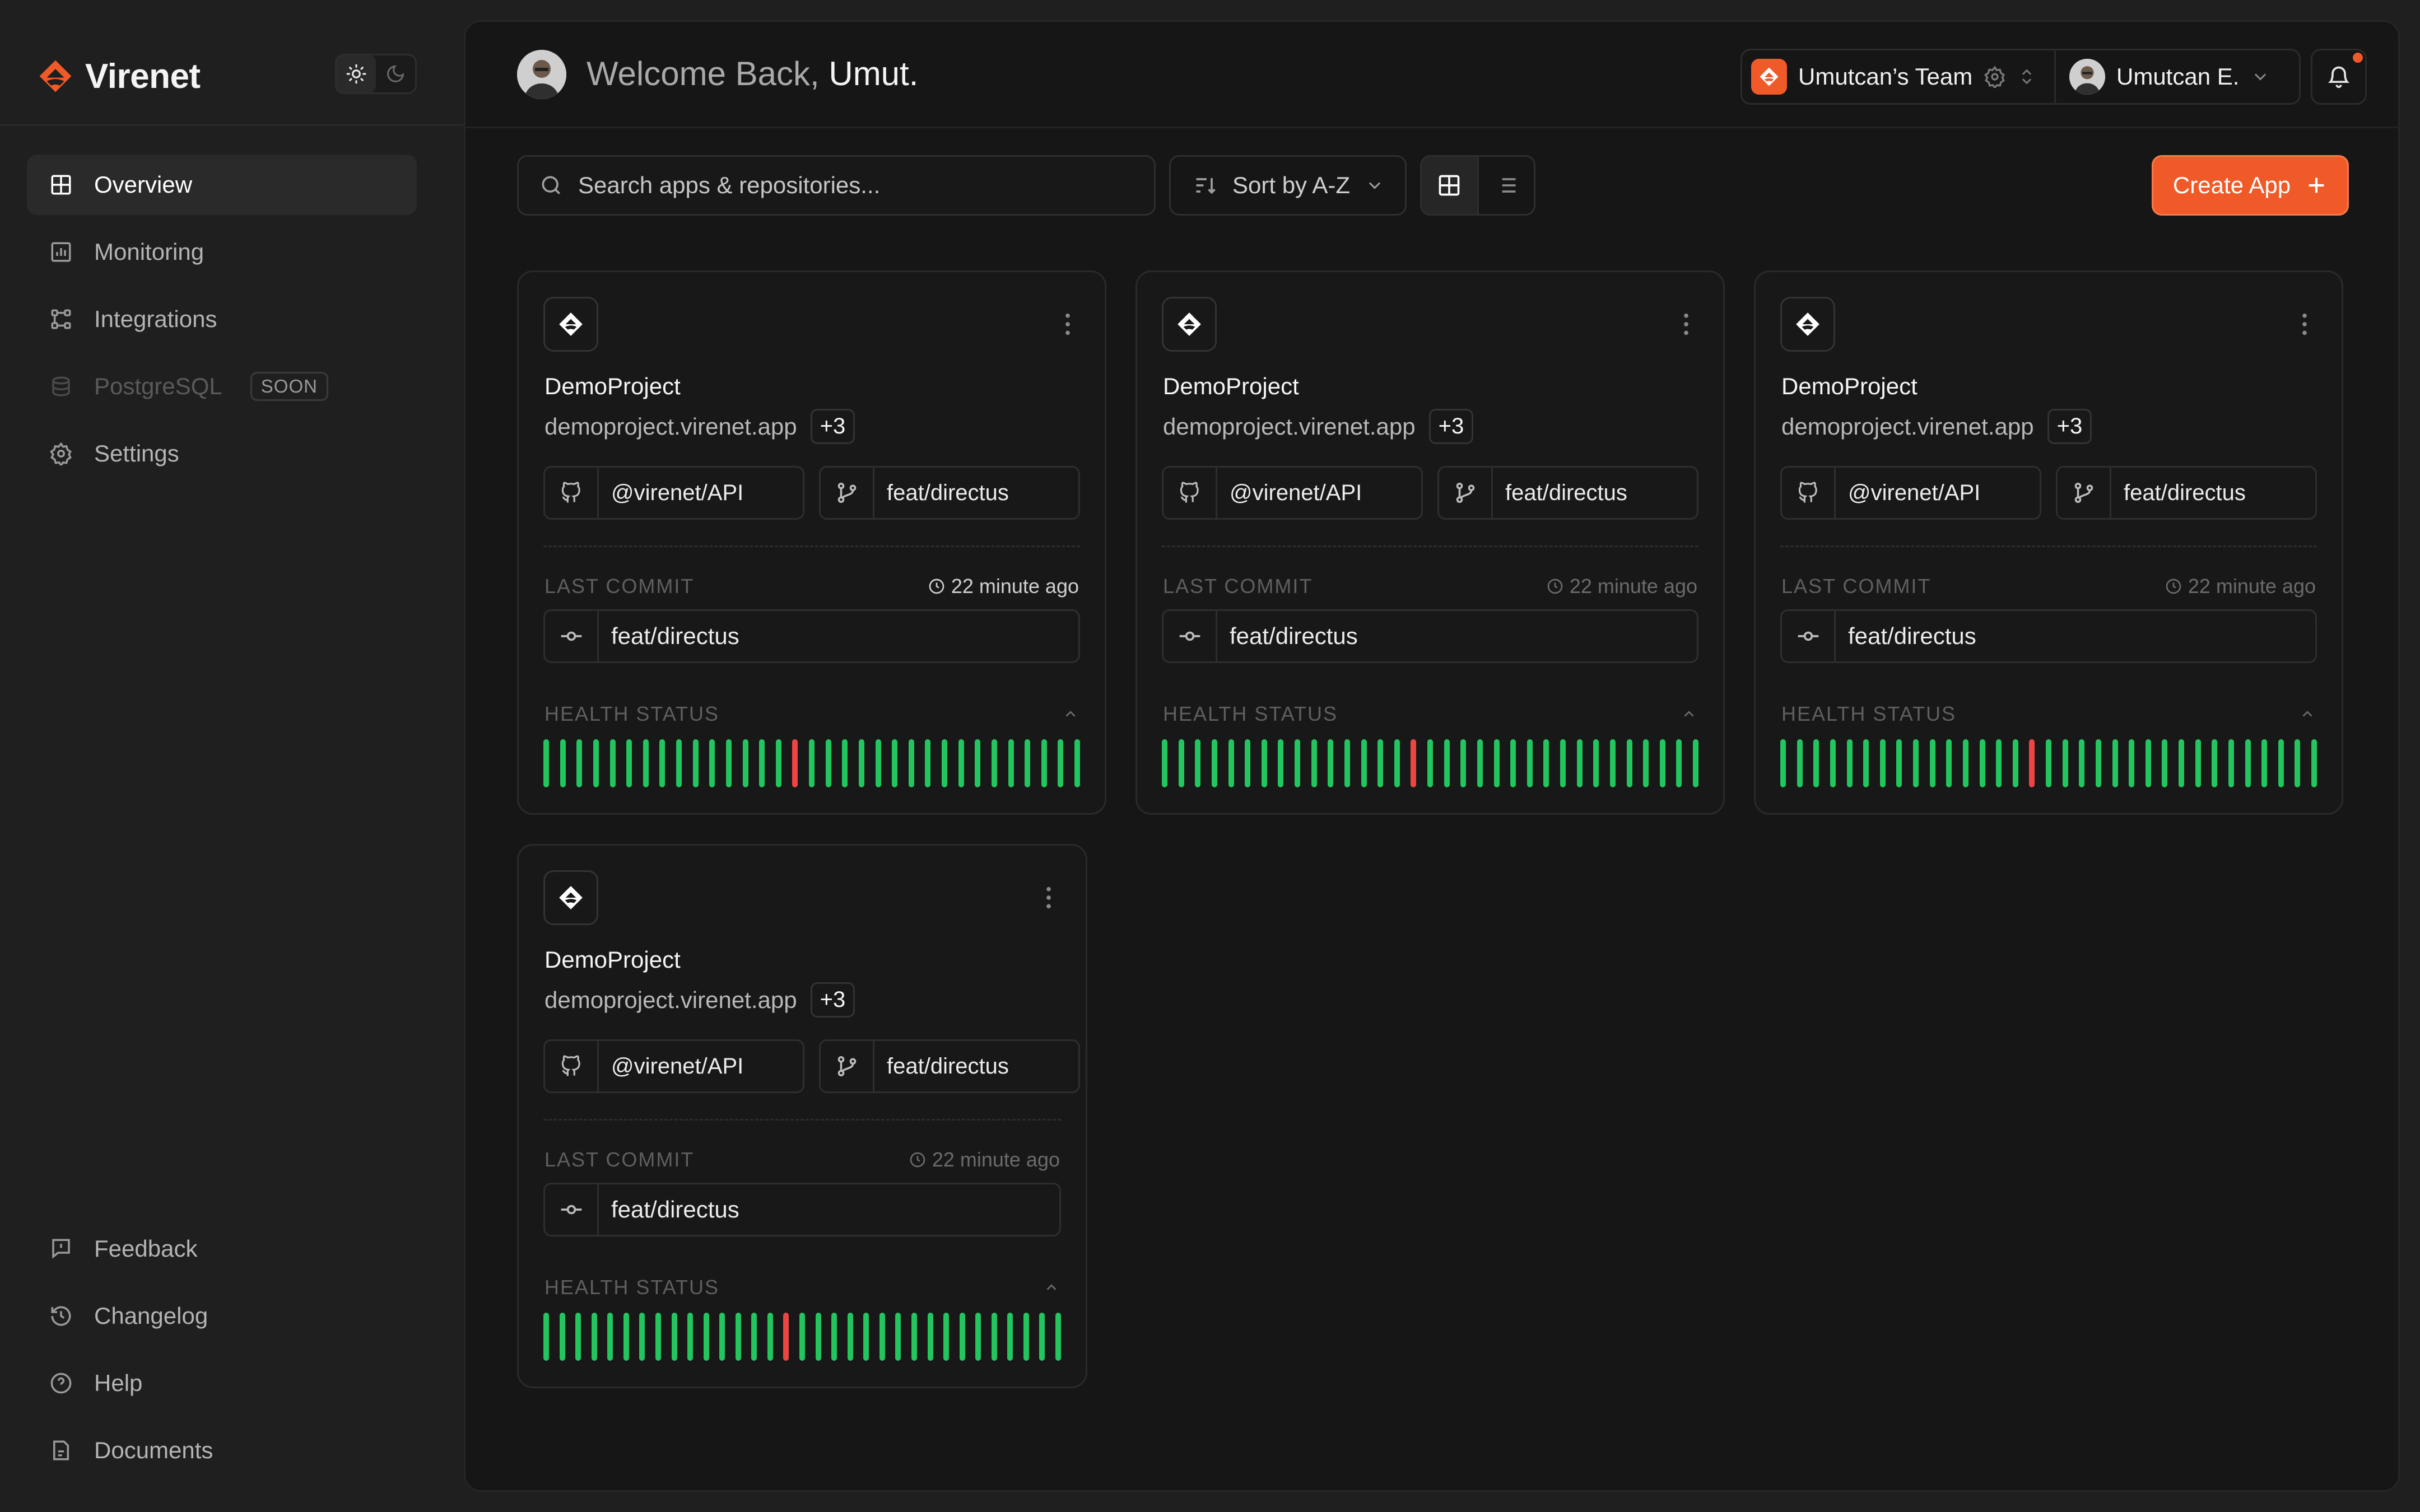 This screenshot has width=2420, height=1512. What do you see at coordinates (2339, 77) in the screenshot?
I see `notifications-button` at bounding box center [2339, 77].